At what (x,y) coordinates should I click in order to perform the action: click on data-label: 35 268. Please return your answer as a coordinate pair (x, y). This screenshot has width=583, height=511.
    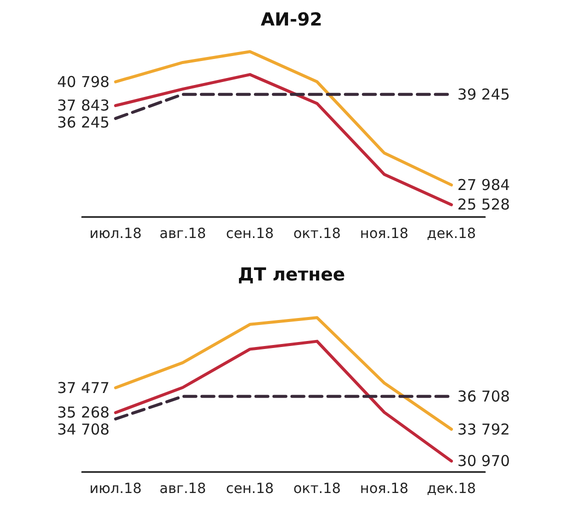
    Looking at the image, I should click on (83, 413).